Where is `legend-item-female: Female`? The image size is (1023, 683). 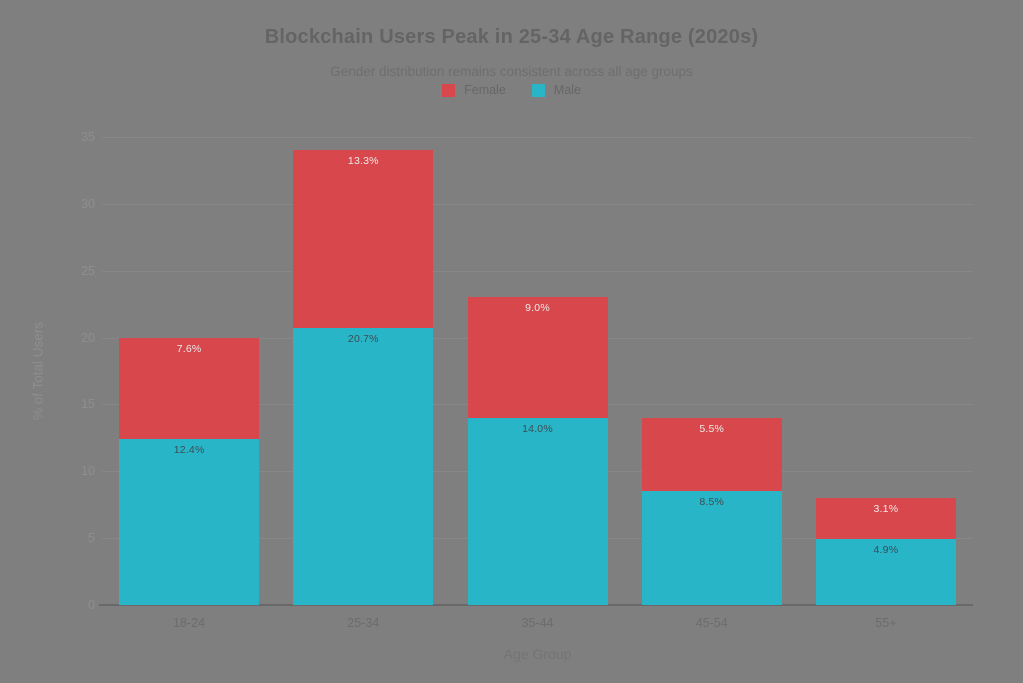 legend-item-female: Female is located at coordinates (474, 90).